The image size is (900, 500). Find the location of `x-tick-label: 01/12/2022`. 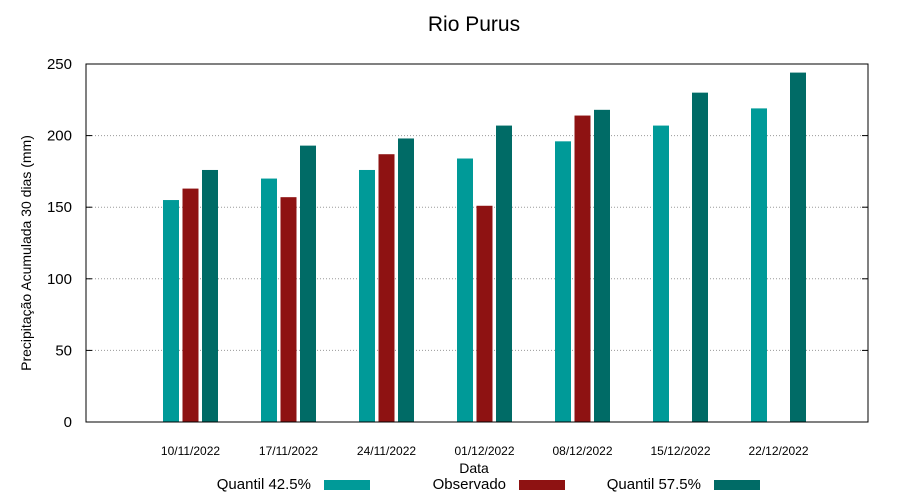

x-tick-label: 01/12/2022 is located at coordinates (484, 451).